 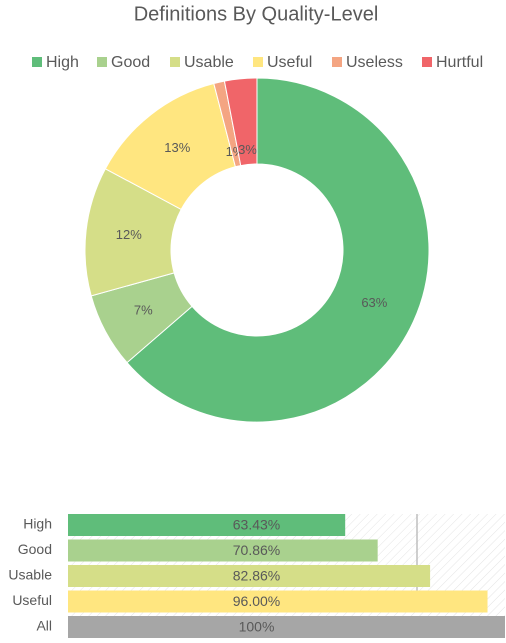 I want to click on legend-label: Hurtful, so click(x=459, y=62).